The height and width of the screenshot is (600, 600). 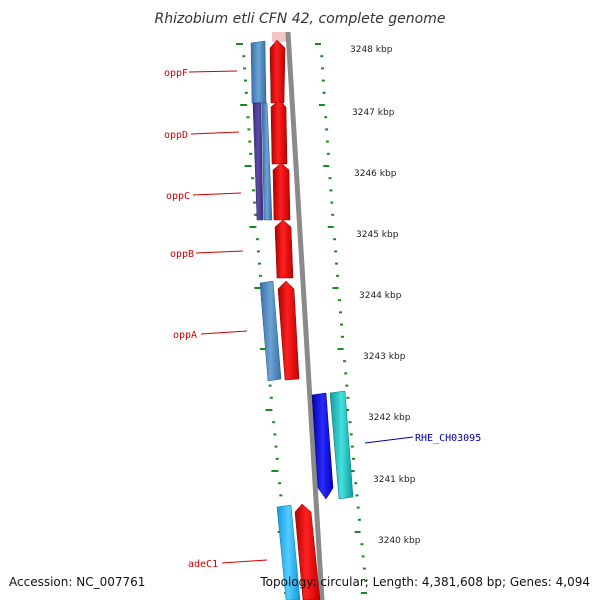 What do you see at coordinates (322, 446) in the screenshot?
I see `gene-blue` at bounding box center [322, 446].